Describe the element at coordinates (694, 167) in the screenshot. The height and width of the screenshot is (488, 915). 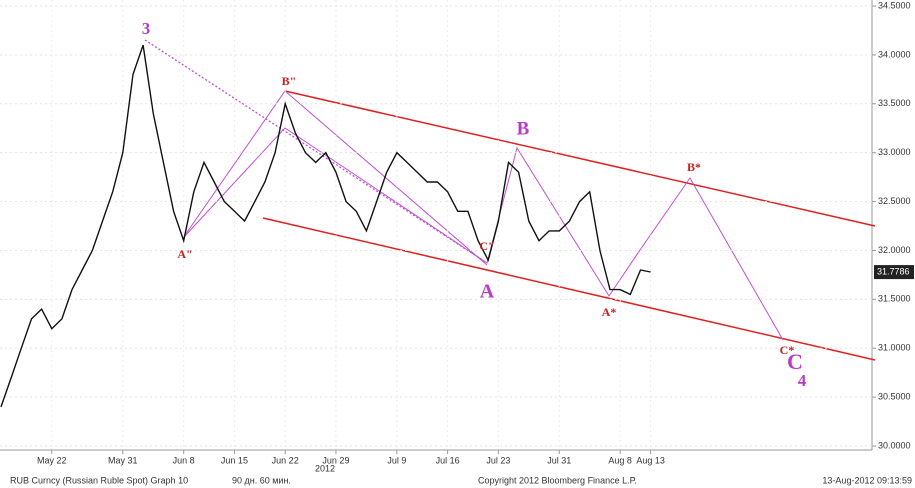
I see `wave-label: B*` at that location.